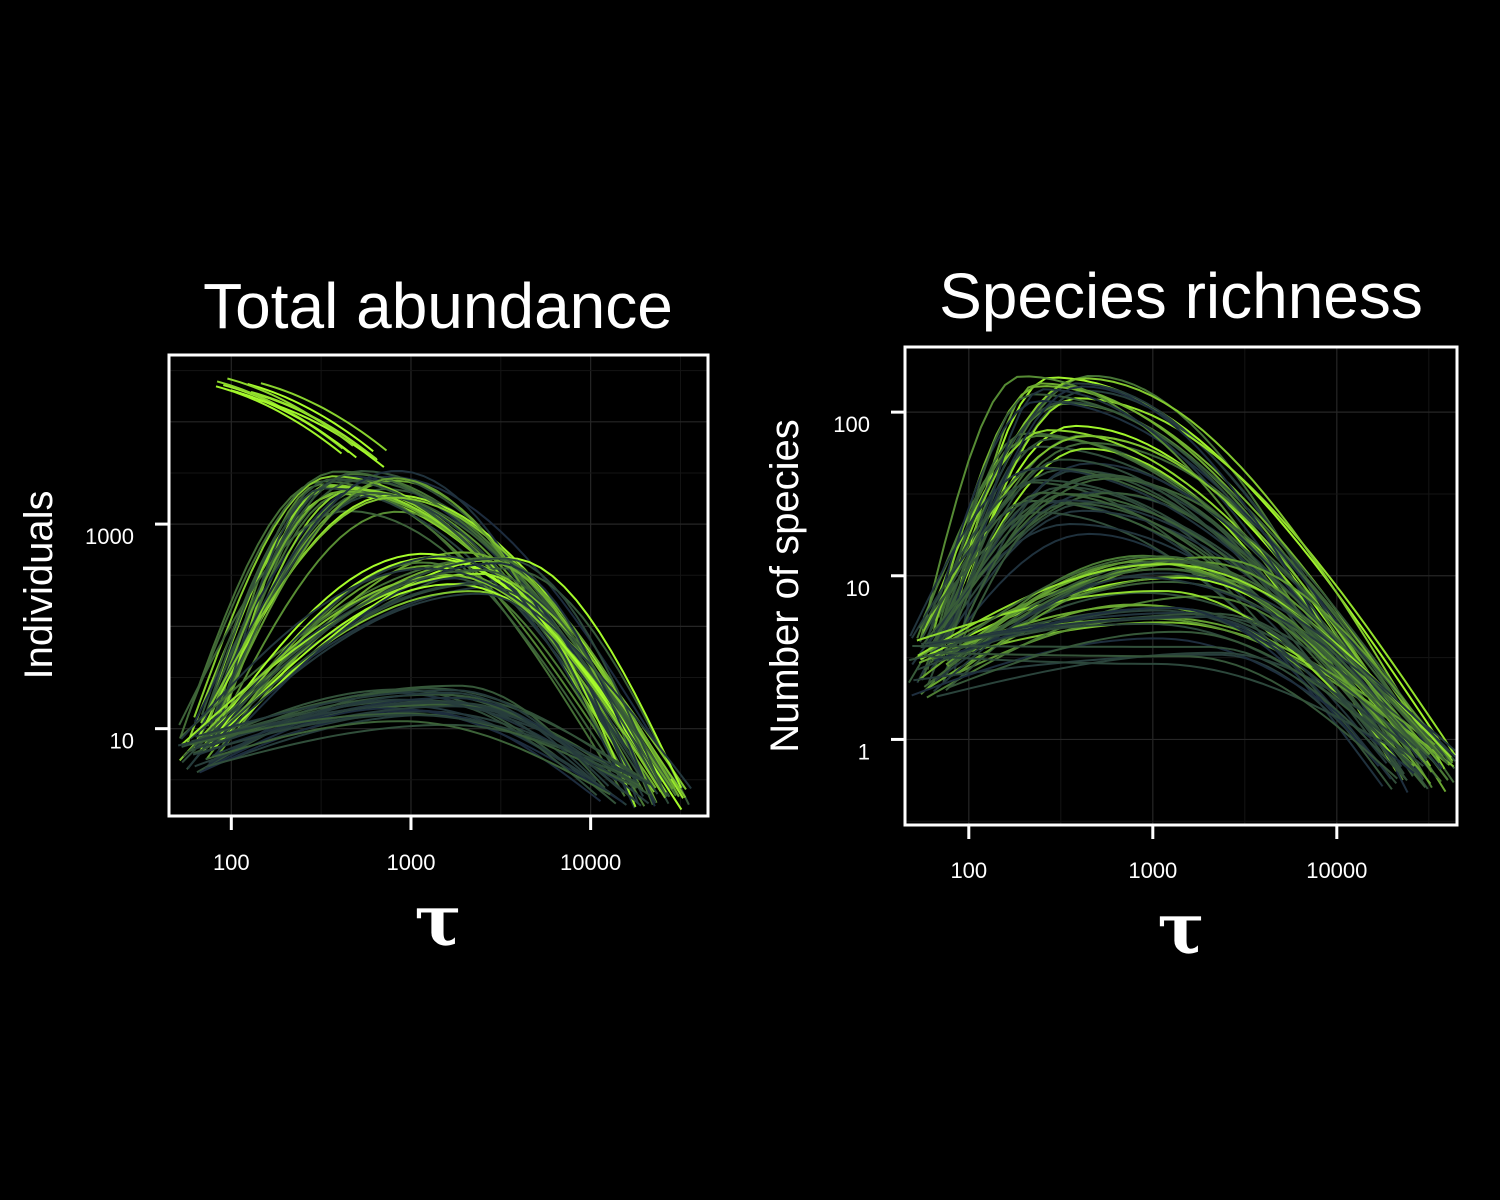 The image size is (1500, 1200). I want to click on panel-title: Total abundance, so click(438, 306).